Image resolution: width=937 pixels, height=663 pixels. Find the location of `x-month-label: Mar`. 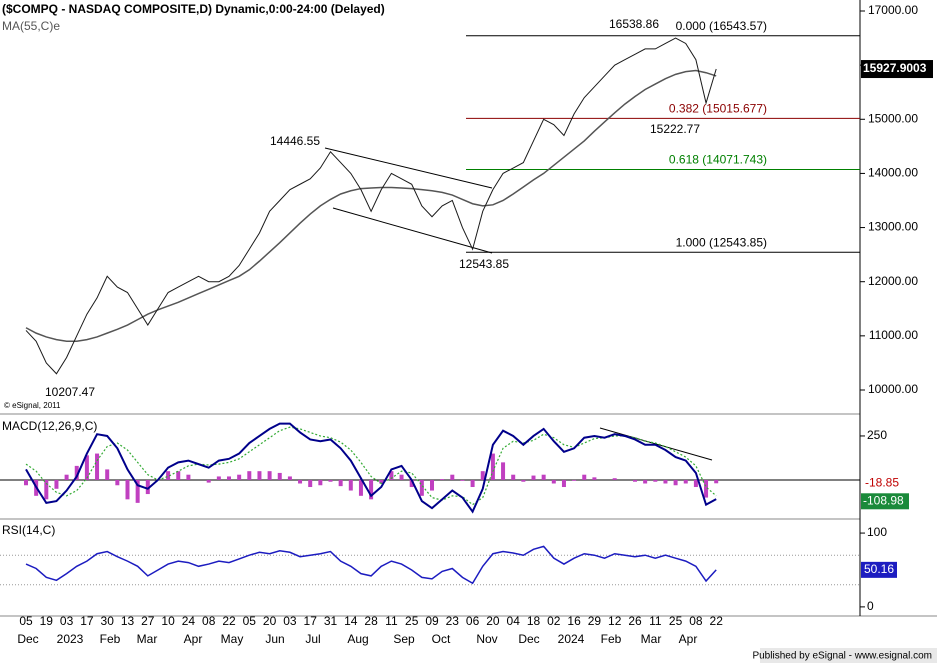

x-month-label: Mar is located at coordinates (651, 639).